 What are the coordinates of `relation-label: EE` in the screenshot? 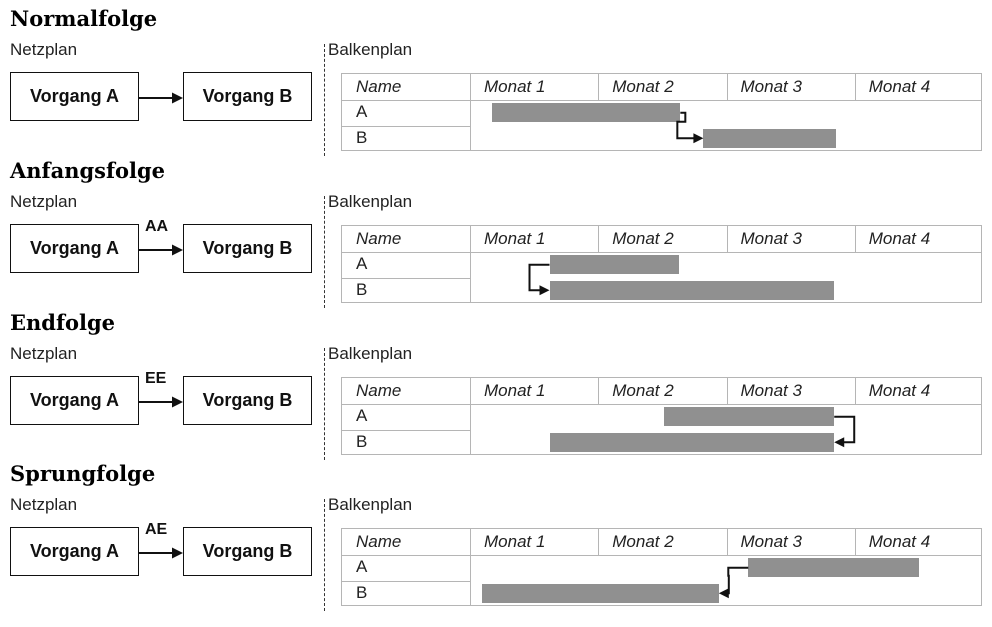 It's located at (156, 378).